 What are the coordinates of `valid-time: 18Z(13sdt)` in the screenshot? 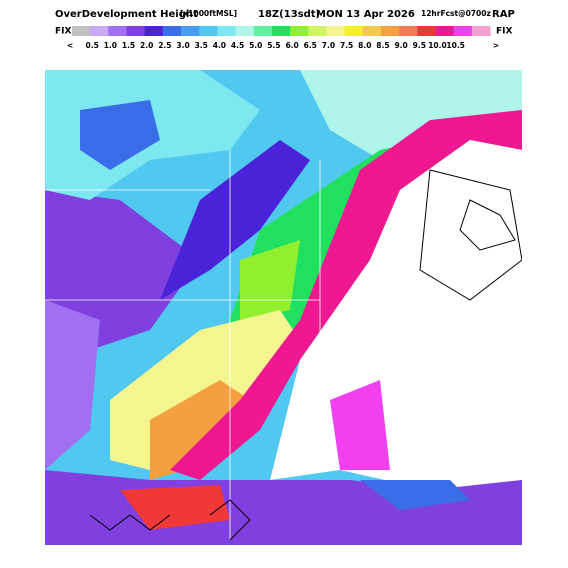 It's located at (289, 14).